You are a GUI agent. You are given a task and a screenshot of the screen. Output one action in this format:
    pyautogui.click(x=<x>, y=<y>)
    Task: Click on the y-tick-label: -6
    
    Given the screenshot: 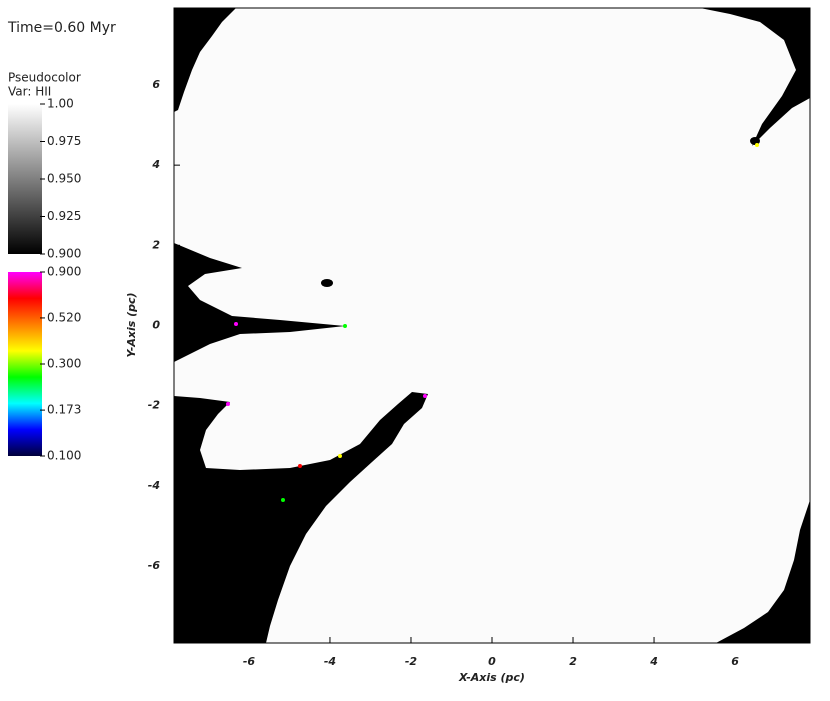 What is the action you would take?
    pyautogui.click(x=154, y=565)
    